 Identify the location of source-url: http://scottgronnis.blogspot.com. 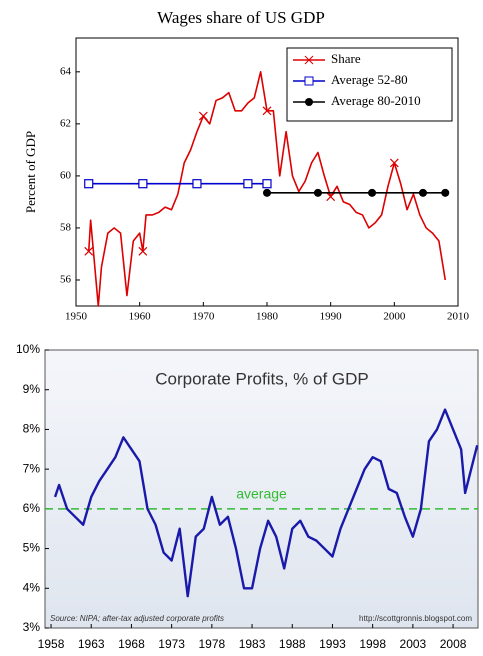
(415, 618).